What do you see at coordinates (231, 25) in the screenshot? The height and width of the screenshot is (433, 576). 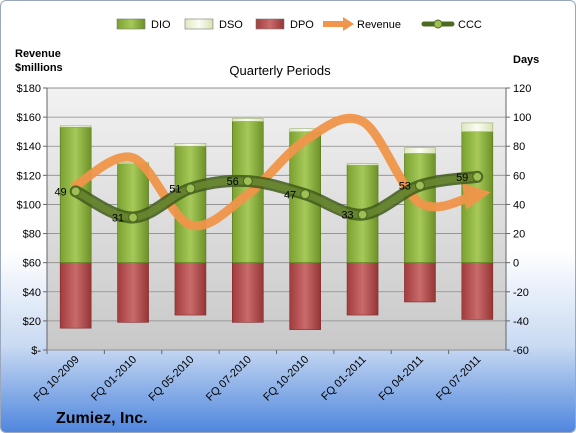 I see `legend-label-dso: DSO` at bounding box center [231, 25].